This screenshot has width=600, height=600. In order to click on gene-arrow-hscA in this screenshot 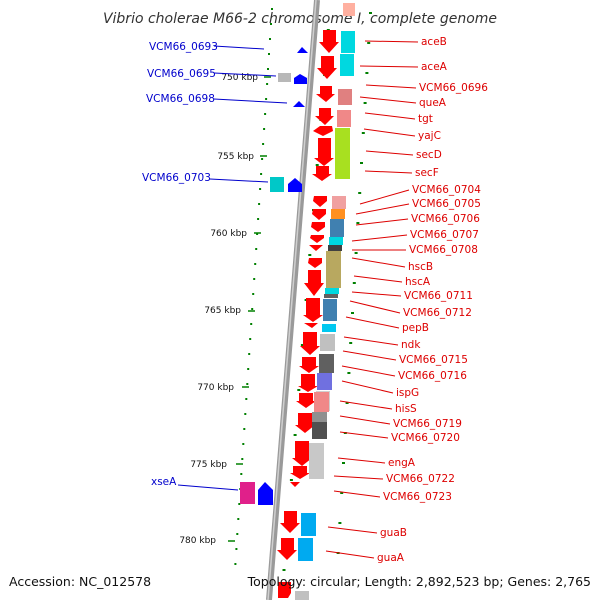, I will do `click(314, 283)`.